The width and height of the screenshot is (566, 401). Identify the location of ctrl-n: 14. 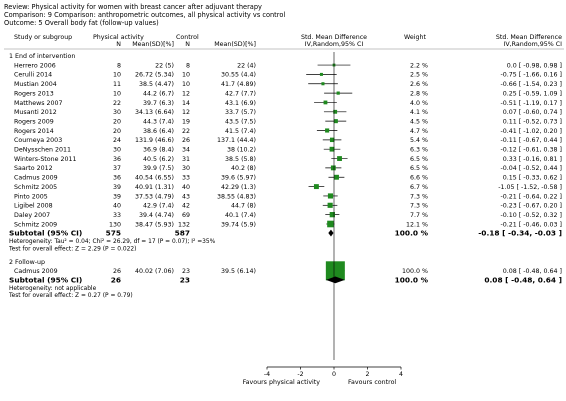
(186, 103).